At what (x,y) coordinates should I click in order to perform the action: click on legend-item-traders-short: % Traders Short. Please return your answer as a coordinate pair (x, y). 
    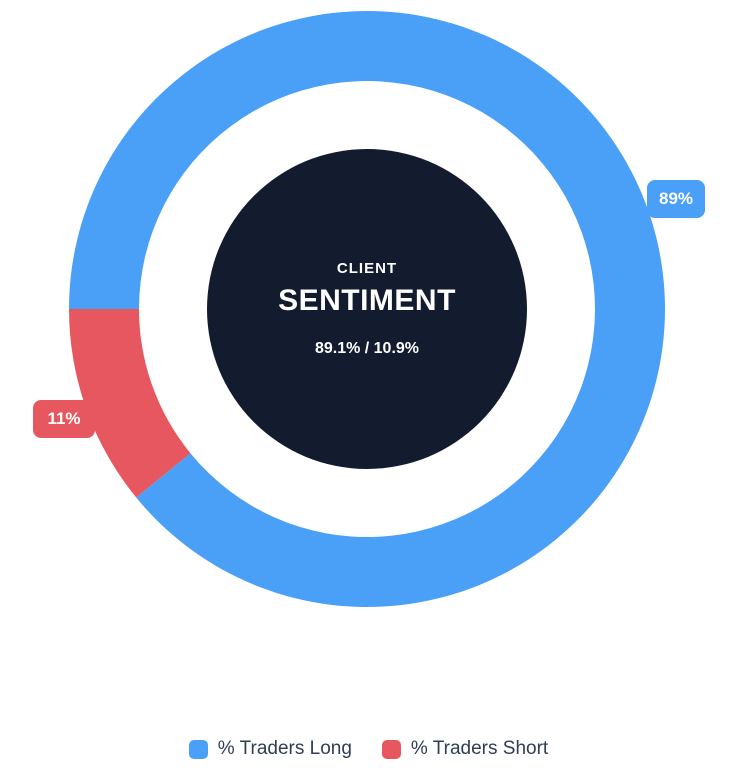
    Looking at the image, I should click on (465, 749).